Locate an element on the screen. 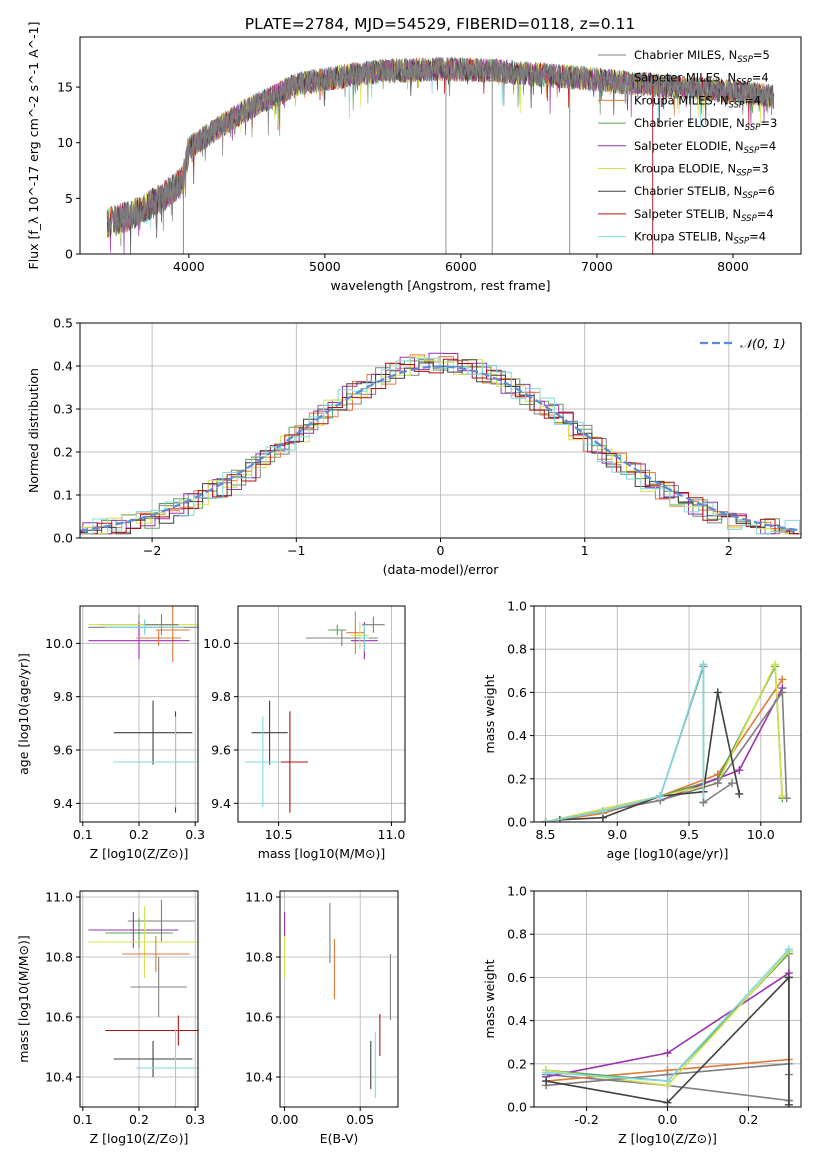 The width and height of the screenshot is (819, 1170). histogram-steps is located at coordinates (440, 443).